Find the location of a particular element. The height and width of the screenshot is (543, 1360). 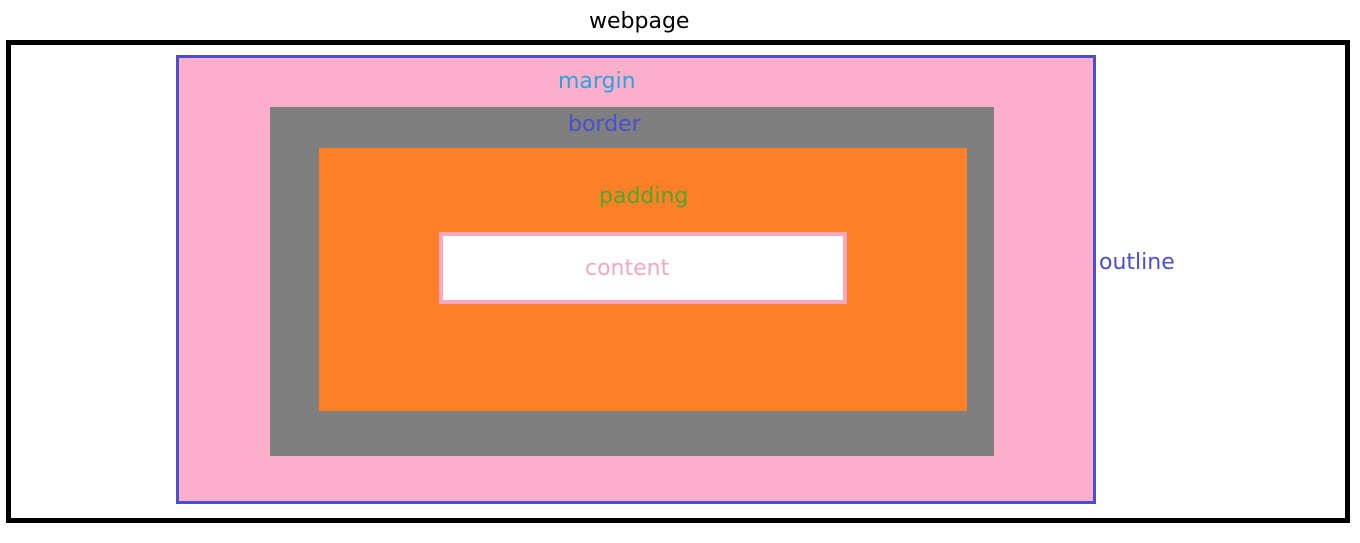

padding-label: padding is located at coordinates (644, 196).